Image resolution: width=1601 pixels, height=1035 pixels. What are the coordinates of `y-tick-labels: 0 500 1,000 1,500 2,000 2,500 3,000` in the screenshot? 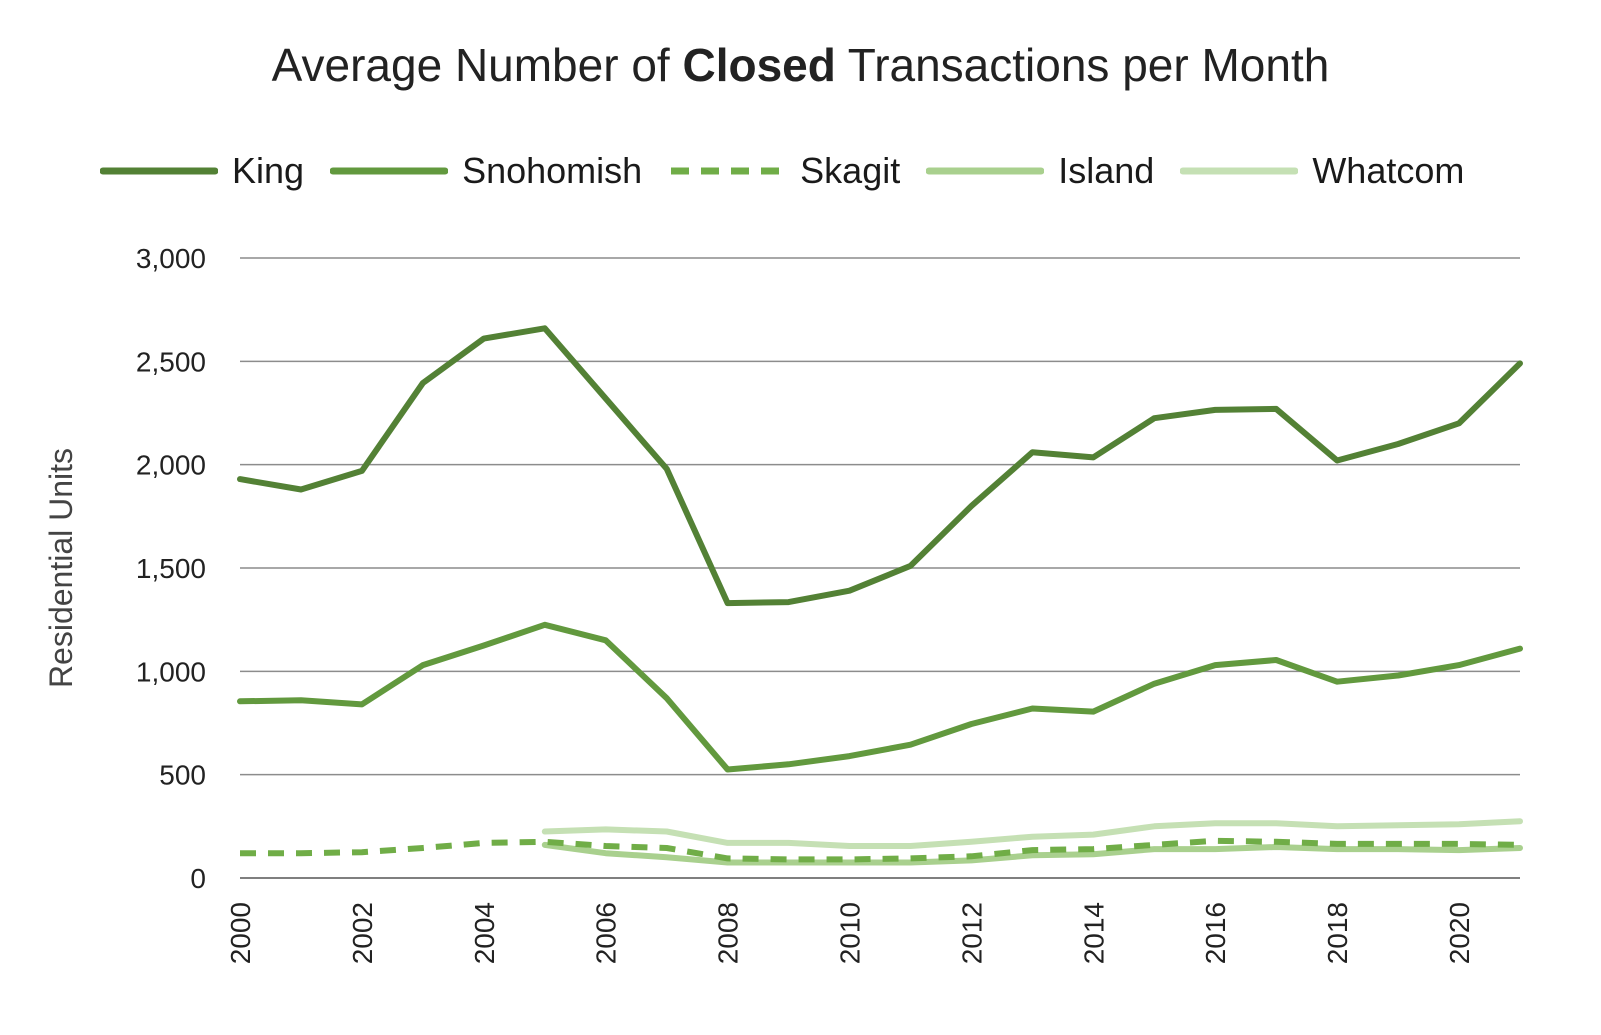 It's located at (171, 568).